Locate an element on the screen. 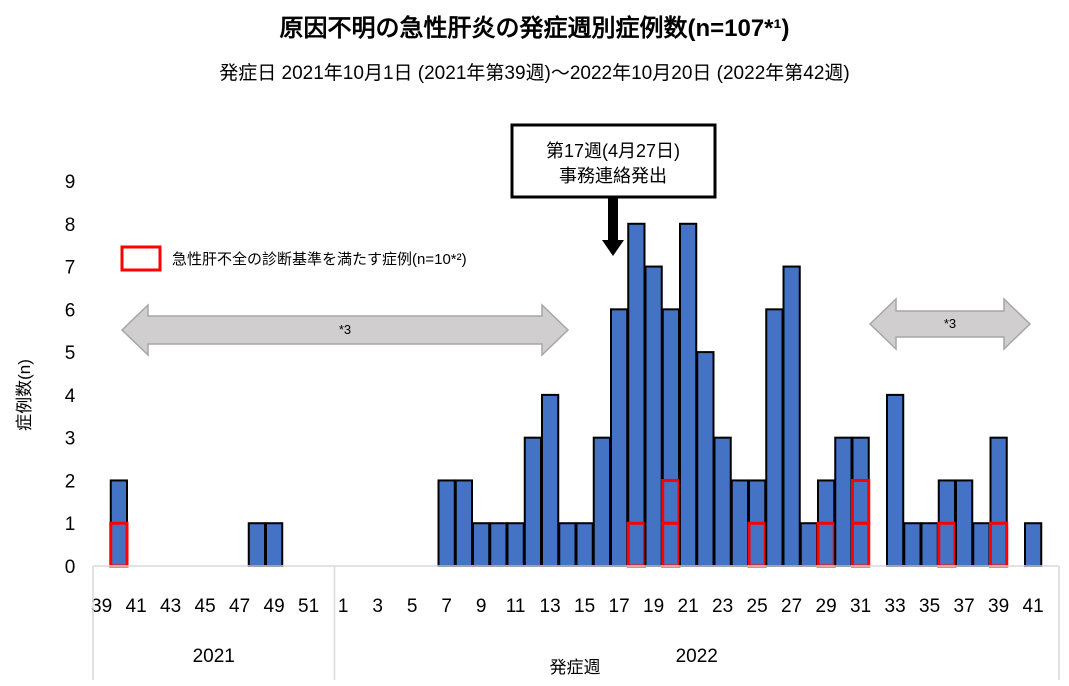  x-tick-label: 47 is located at coordinates (239, 606).